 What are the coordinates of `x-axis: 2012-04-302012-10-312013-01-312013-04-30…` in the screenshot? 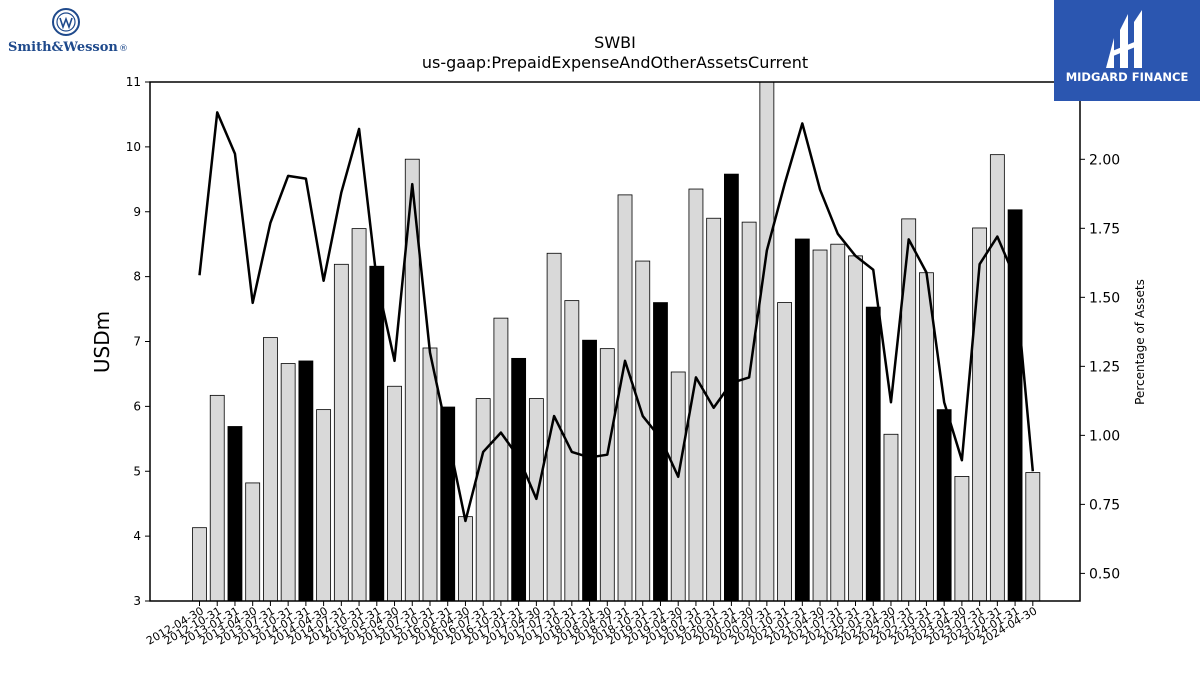 It's located at (591, 624).